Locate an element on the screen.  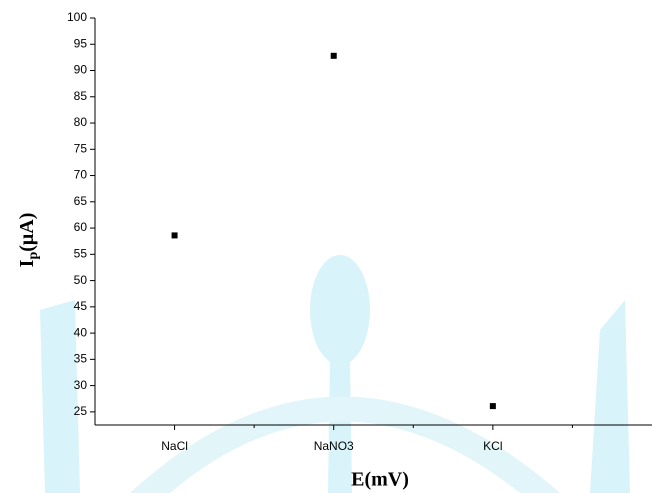
x-tick-label: NaNO3 is located at coordinates (334, 446).